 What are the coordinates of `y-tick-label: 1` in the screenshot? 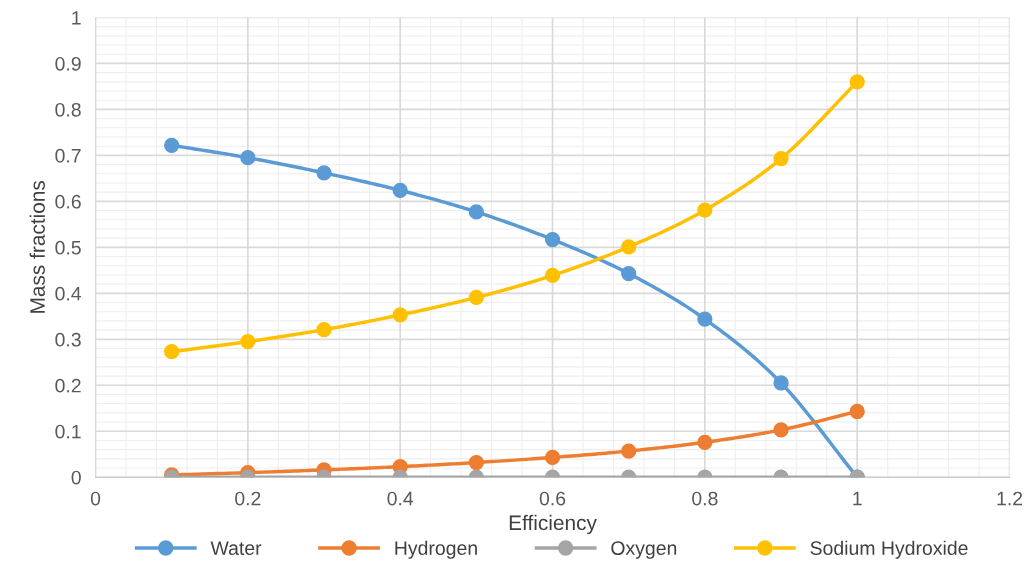 It's located at (76, 18).